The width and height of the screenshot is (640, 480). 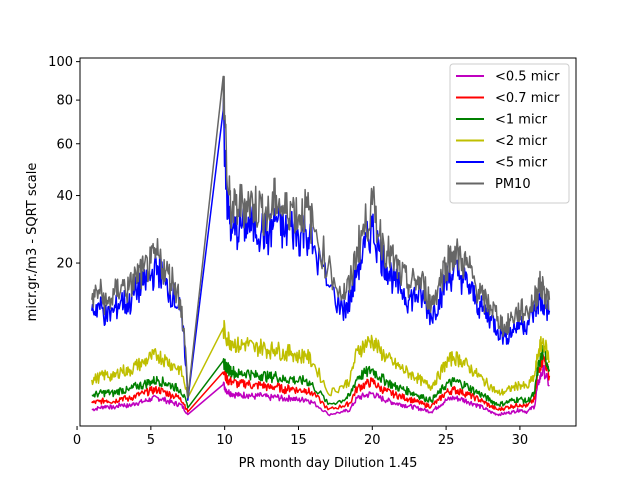 I want to click on legend-label: <0.5 micr, so click(x=527, y=77).